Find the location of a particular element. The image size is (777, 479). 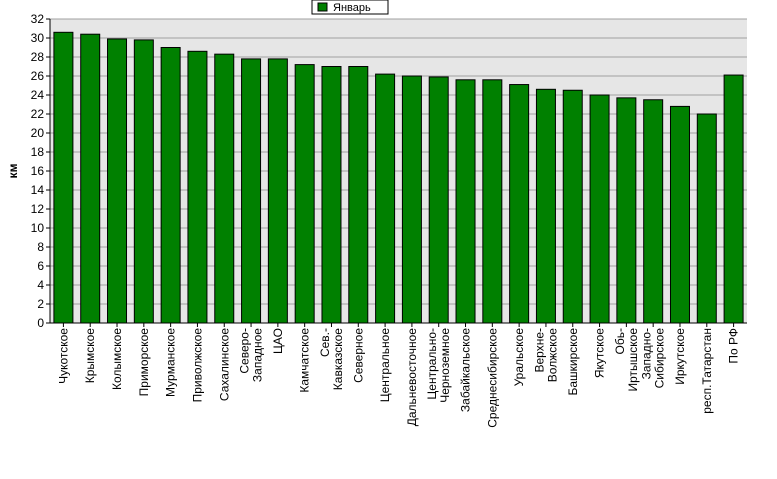

x-tick-label: Дальневосточное is located at coordinates (412, 377).